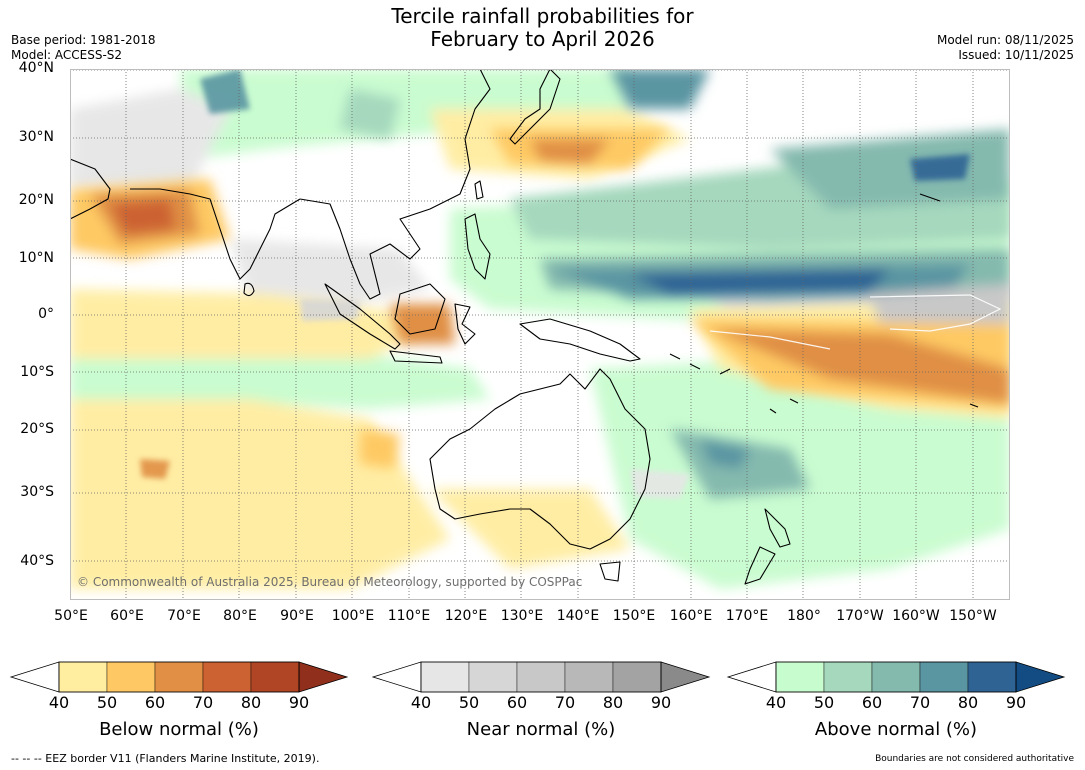 This screenshot has width=1085, height=770. I want to click on coastline-india, so click(215, 234).